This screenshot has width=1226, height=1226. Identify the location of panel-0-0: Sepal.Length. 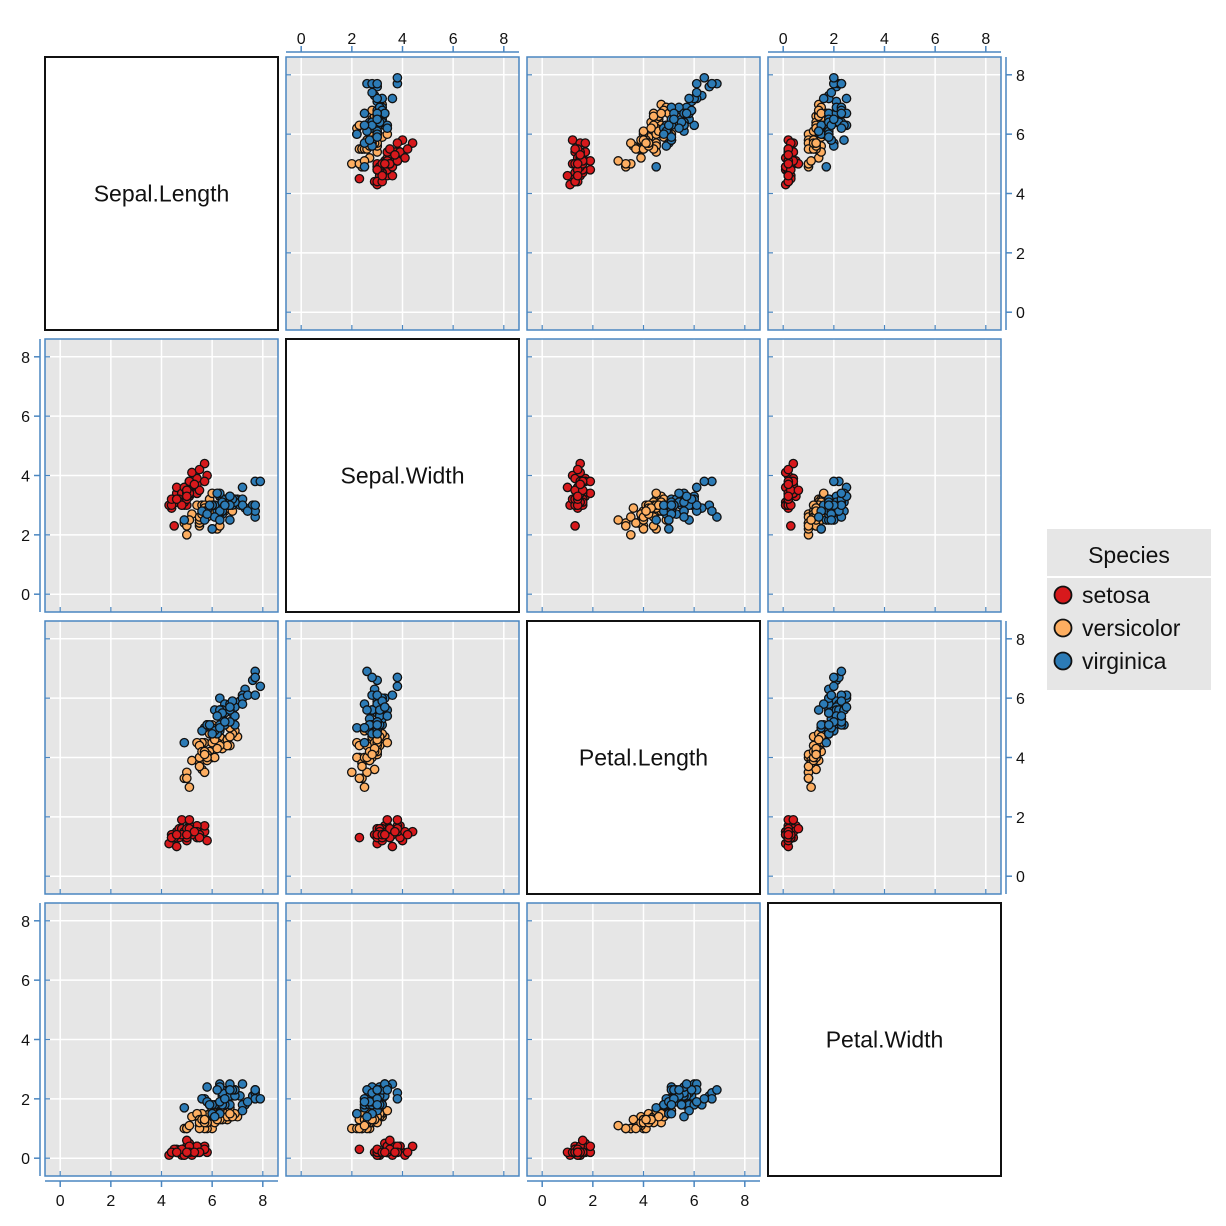
(161, 193).